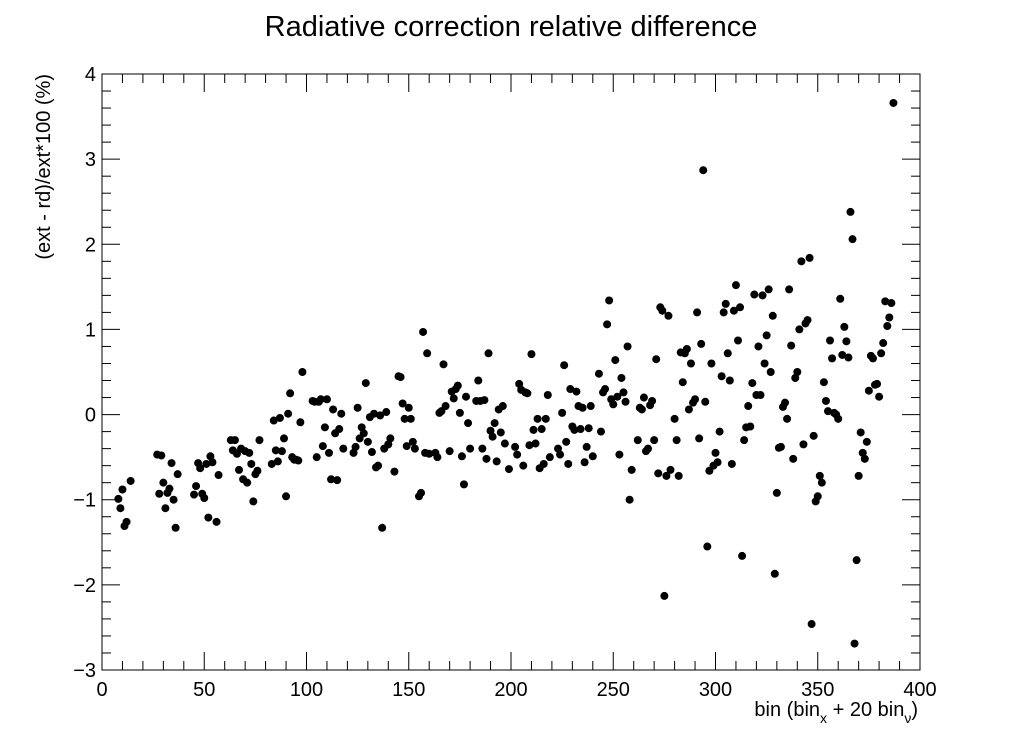  Describe the element at coordinates (90, 330) in the screenshot. I see `y-tick-label: 1` at that location.